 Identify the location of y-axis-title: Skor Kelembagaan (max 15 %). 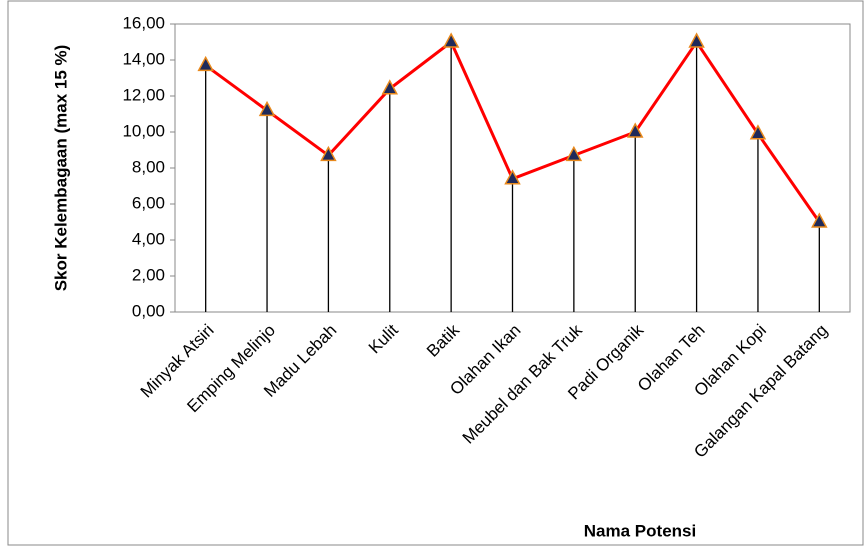
(60, 168).